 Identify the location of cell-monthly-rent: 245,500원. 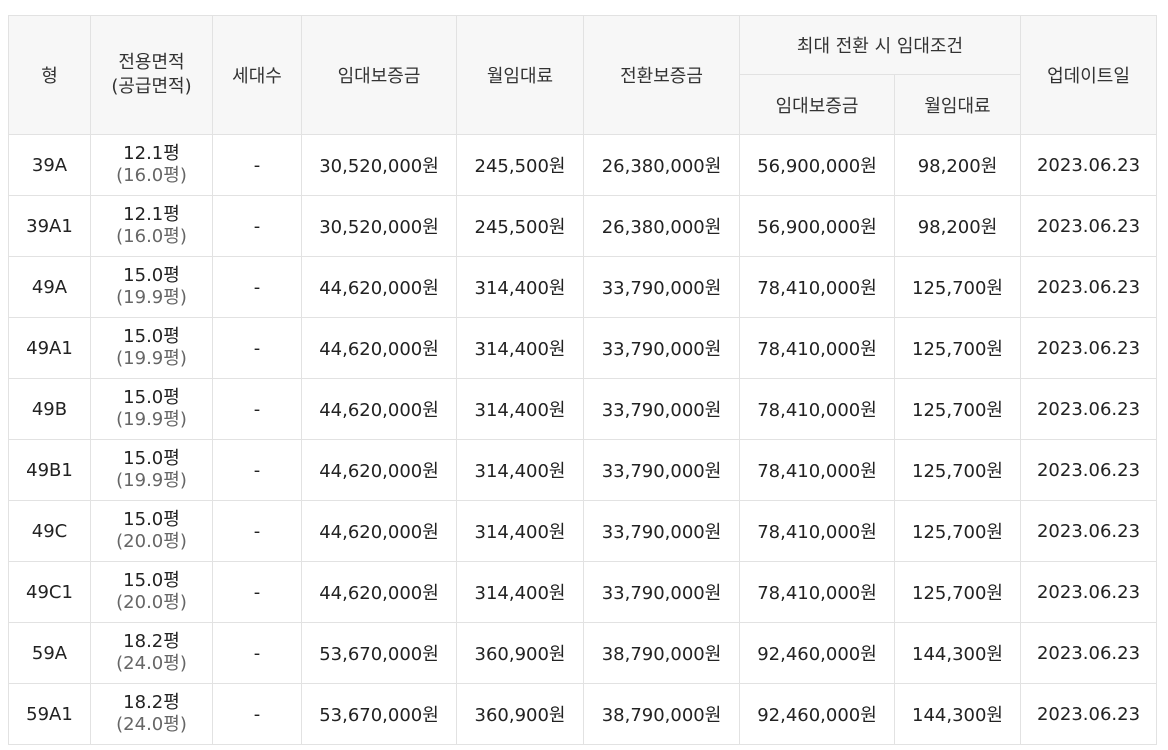
(520, 165).